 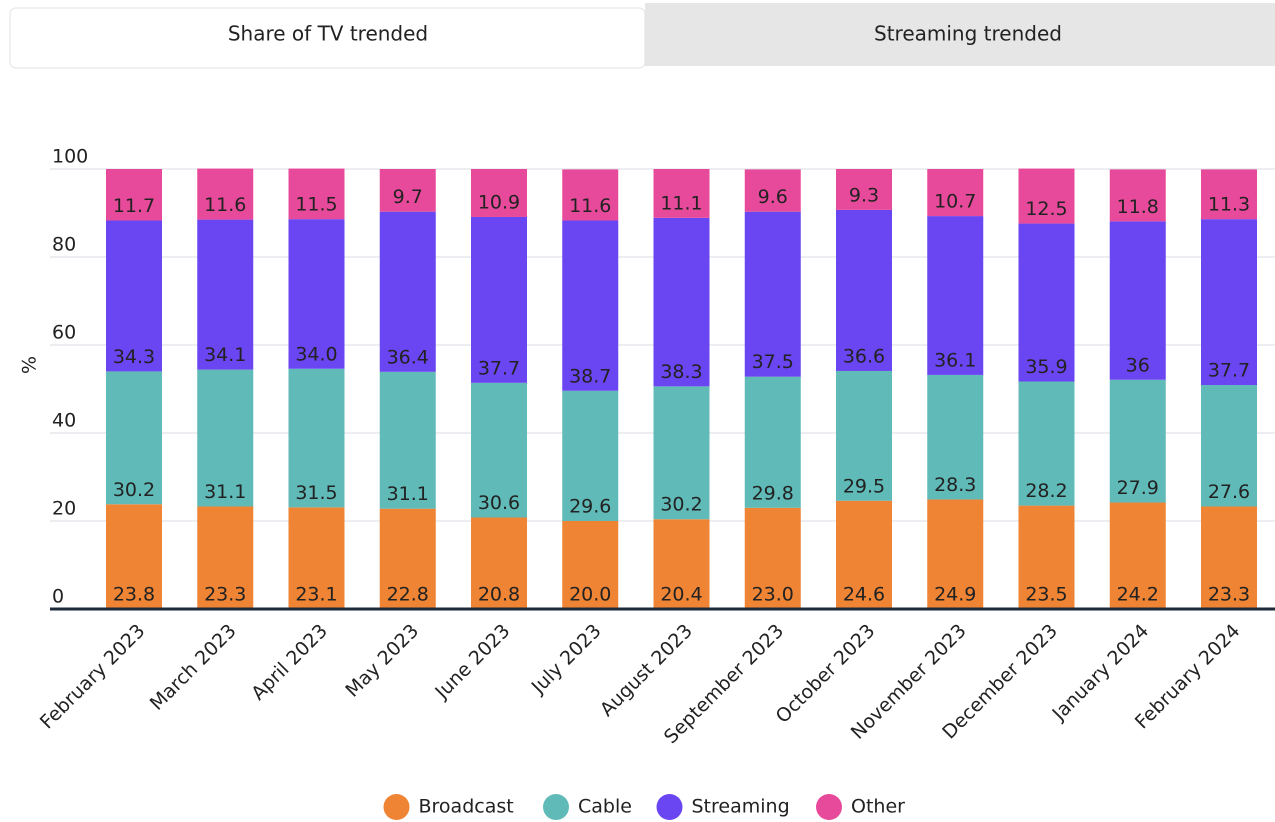 What do you see at coordinates (1046, 595) in the screenshot?
I see `data-label: 23.5` at bounding box center [1046, 595].